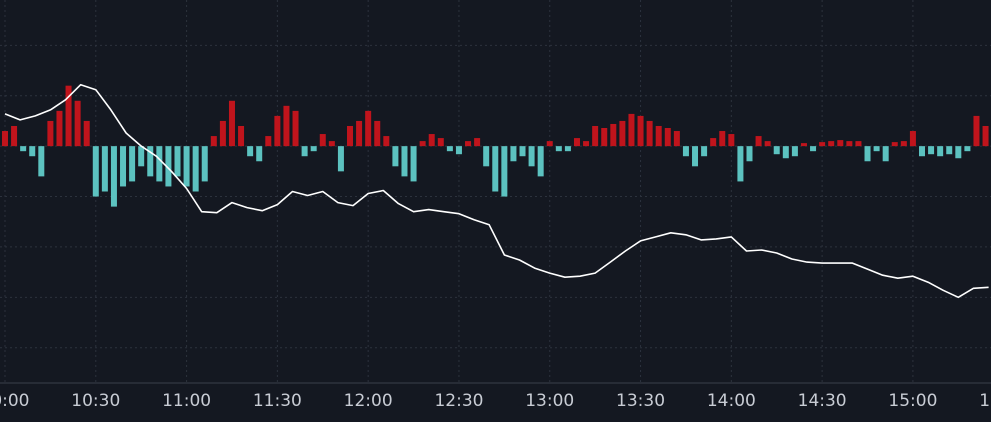  Describe the element at coordinates (458, 401) in the screenshot. I see `x-tick-label: 12:30` at that location.